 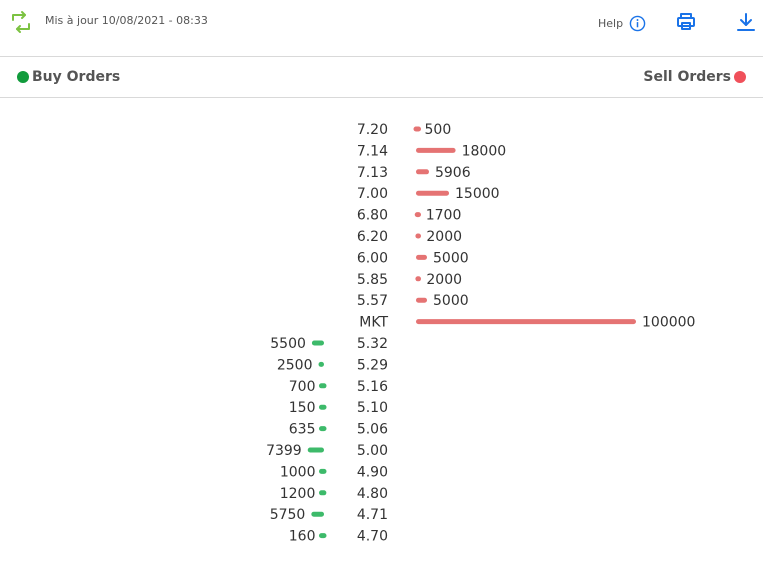 I want to click on buy-quantity-label: 2500, so click(x=295, y=365).